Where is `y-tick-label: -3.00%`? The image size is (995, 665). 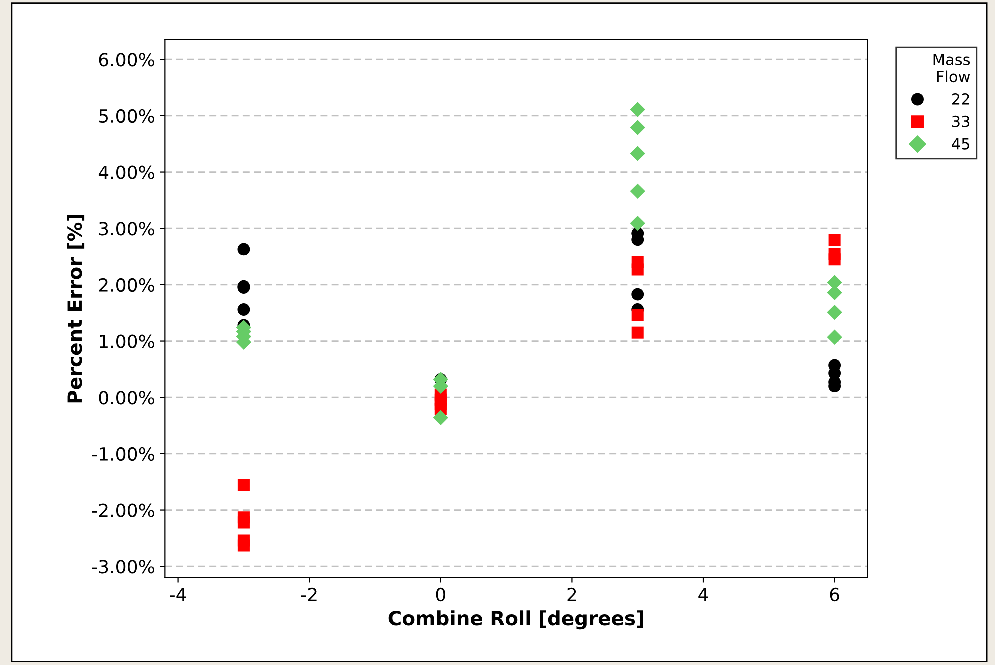 y-tick-label: -3.00% is located at coordinates (123, 567).